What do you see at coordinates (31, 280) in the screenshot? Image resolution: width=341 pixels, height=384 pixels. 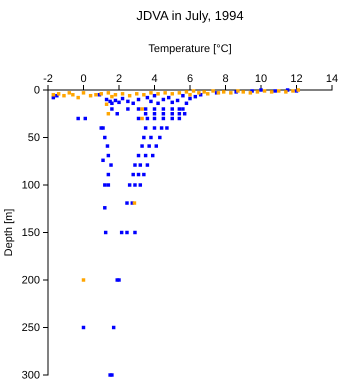 I see `y-tick-label: 200` at bounding box center [31, 280].